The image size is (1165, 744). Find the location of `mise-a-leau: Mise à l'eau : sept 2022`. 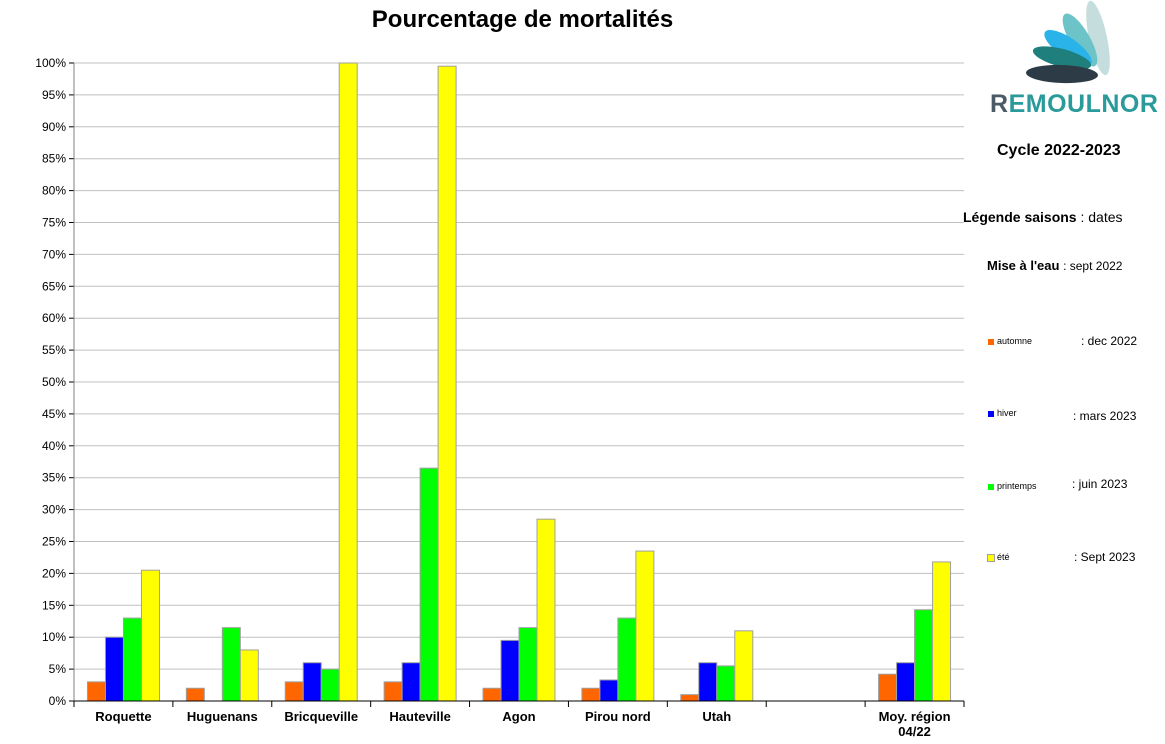

mise-a-leau: Mise à l'eau : sept 2022 is located at coordinates (1054, 265).